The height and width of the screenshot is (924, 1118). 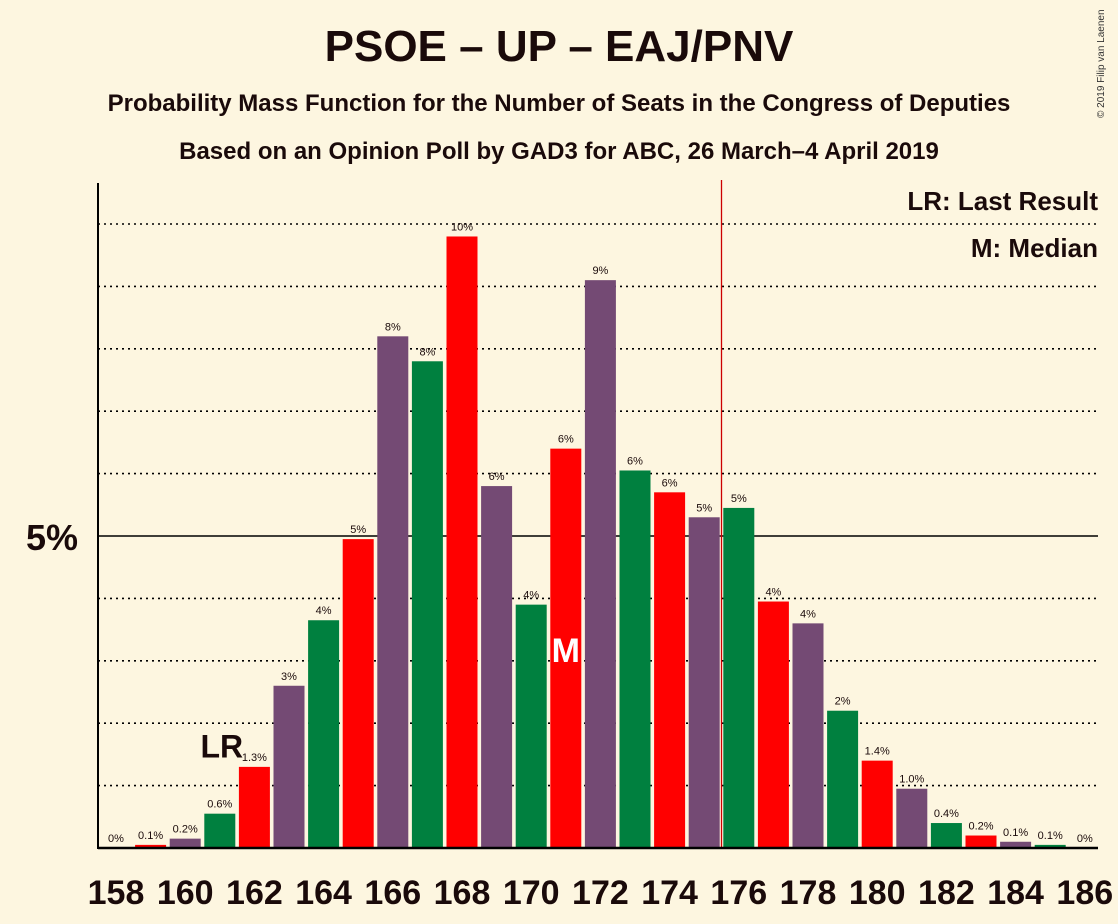 What do you see at coordinates (1084, 893) in the screenshot?
I see `x-tick-label: 186` at bounding box center [1084, 893].